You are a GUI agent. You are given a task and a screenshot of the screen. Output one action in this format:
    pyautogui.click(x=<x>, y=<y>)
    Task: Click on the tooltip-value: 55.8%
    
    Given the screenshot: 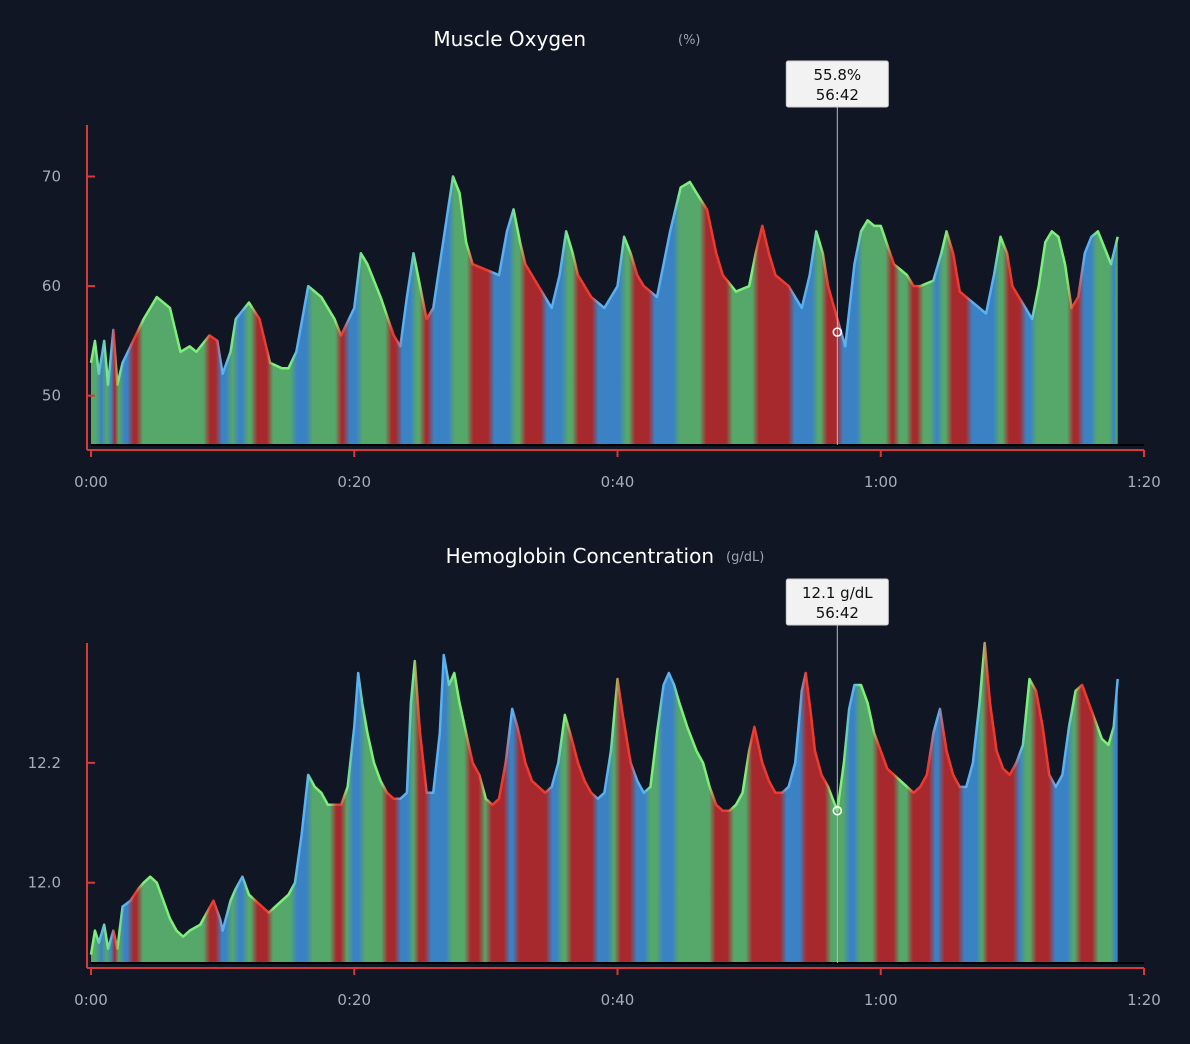 What is the action you would take?
    pyautogui.click(x=837, y=75)
    